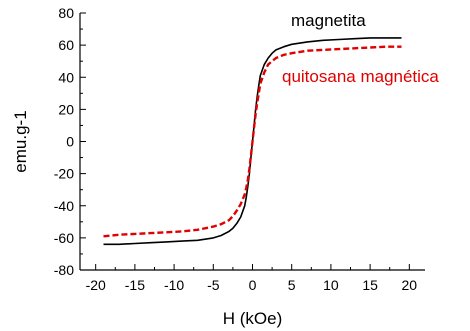  Describe the element at coordinates (64, 174) in the screenshot. I see `y-tick-label: -20` at that location.